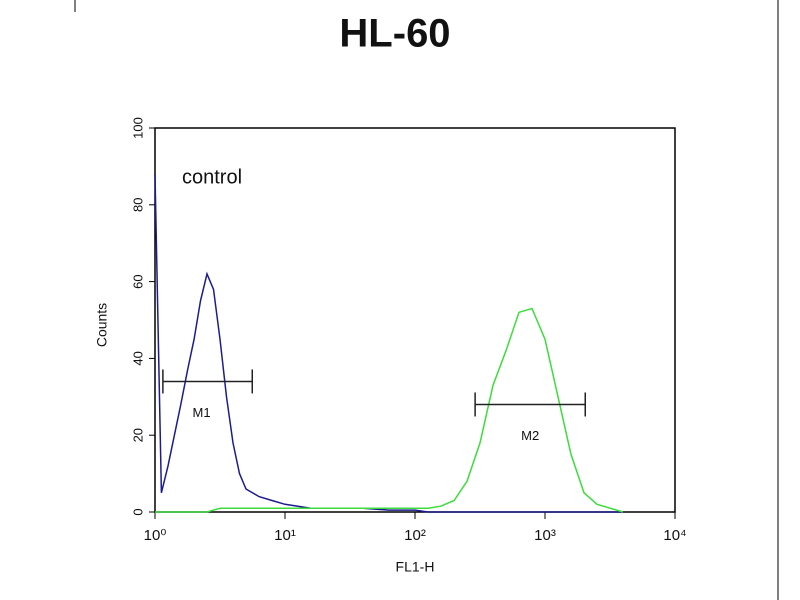  Describe the element at coordinates (137, 358) in the screenshot. I see `y-tick-label: 40` at that location.